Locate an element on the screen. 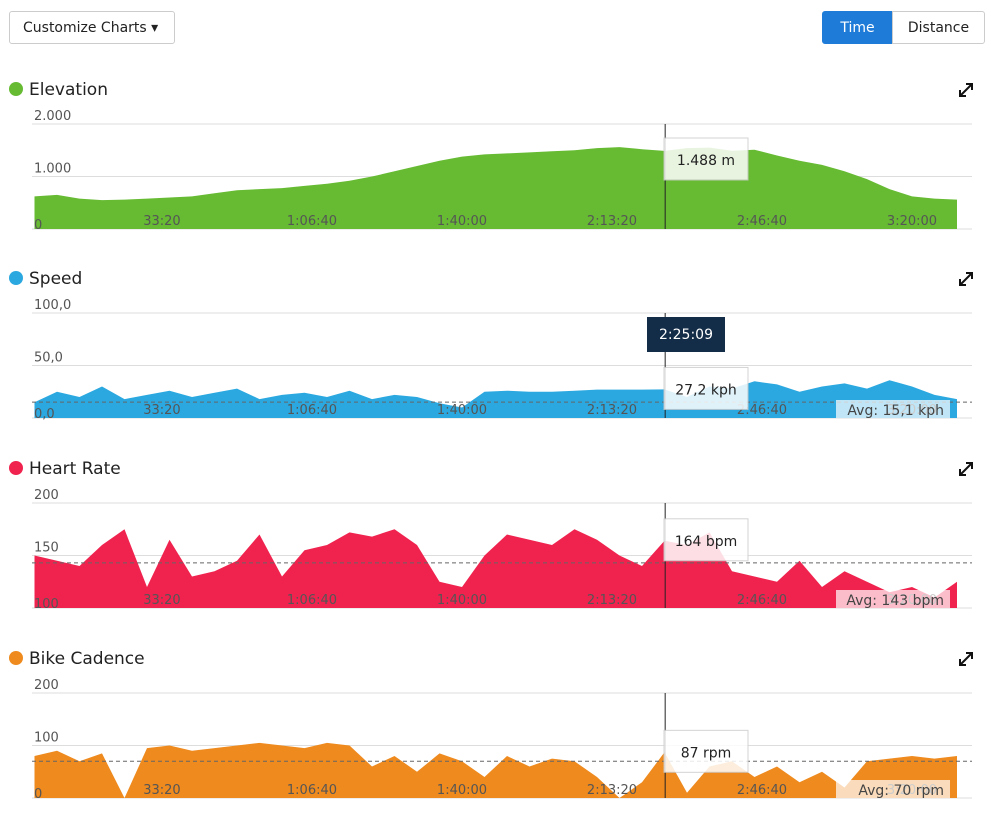  y-tick-label: 100,0 is located at coordinates (52, 305).